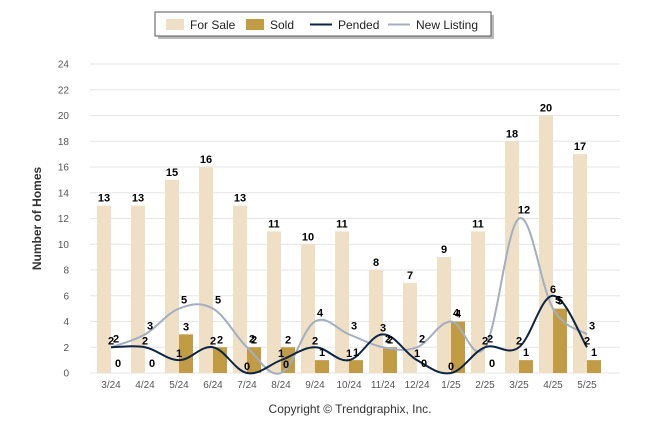 This screenshot has width=646, height=434. I want to click on y-tick-label: 22, so click(64, 90).